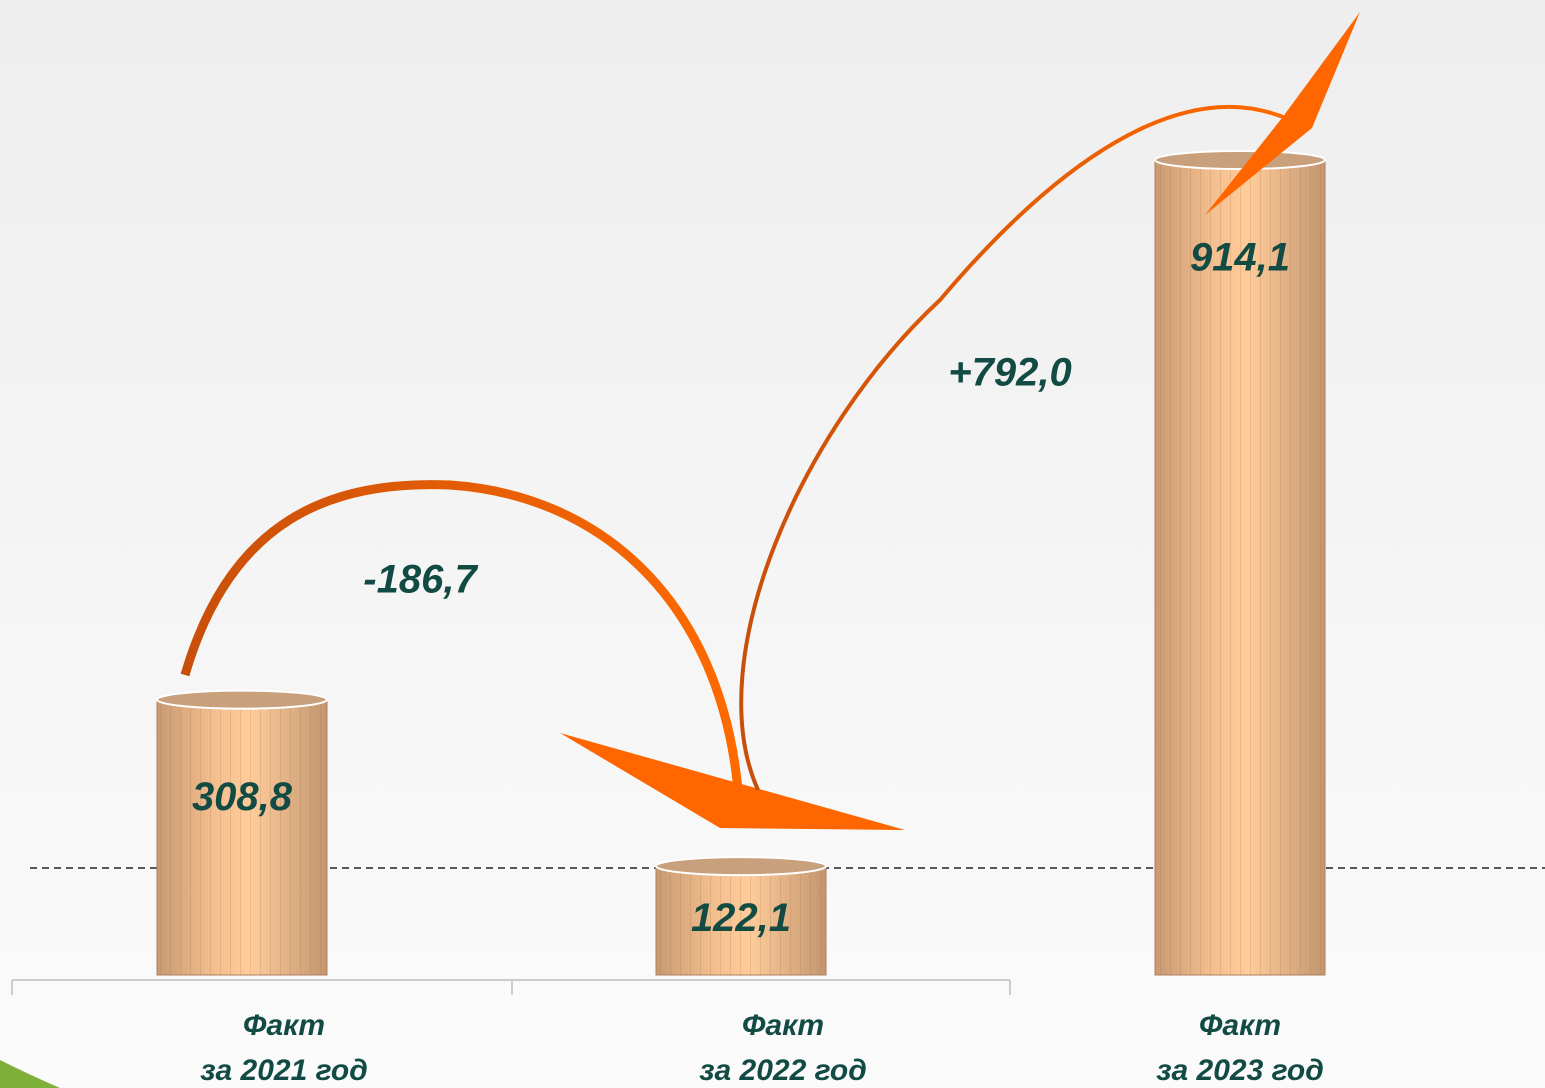 This screenshot has height=1088, width=1545. Describe the element at coordinates (420, 580) in the screenshot. I see `annotation: -186,7` at that location.